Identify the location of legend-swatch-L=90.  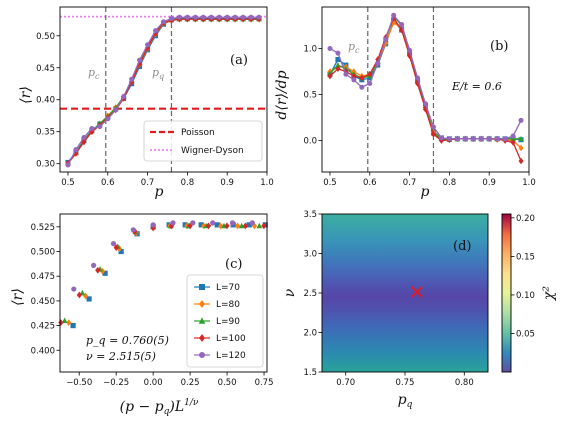
(202, 320).